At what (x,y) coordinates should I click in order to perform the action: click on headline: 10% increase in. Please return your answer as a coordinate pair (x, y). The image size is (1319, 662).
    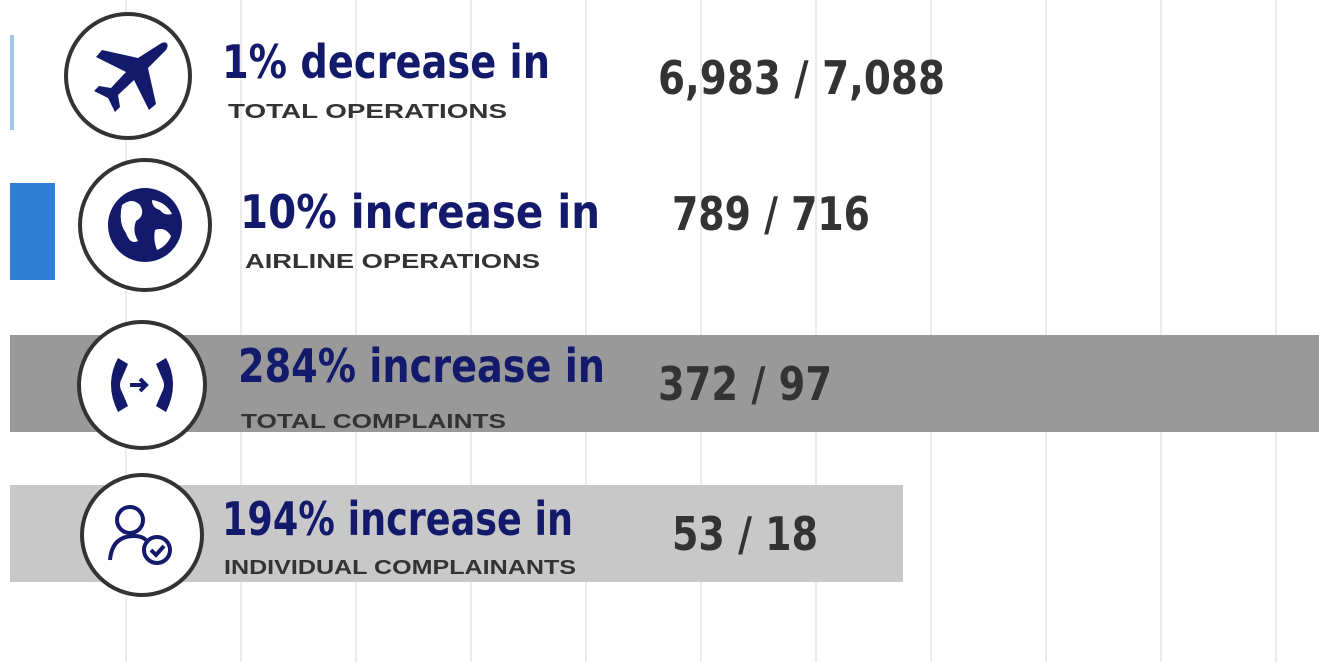
    Looking at the image, I should click on (420, 212).